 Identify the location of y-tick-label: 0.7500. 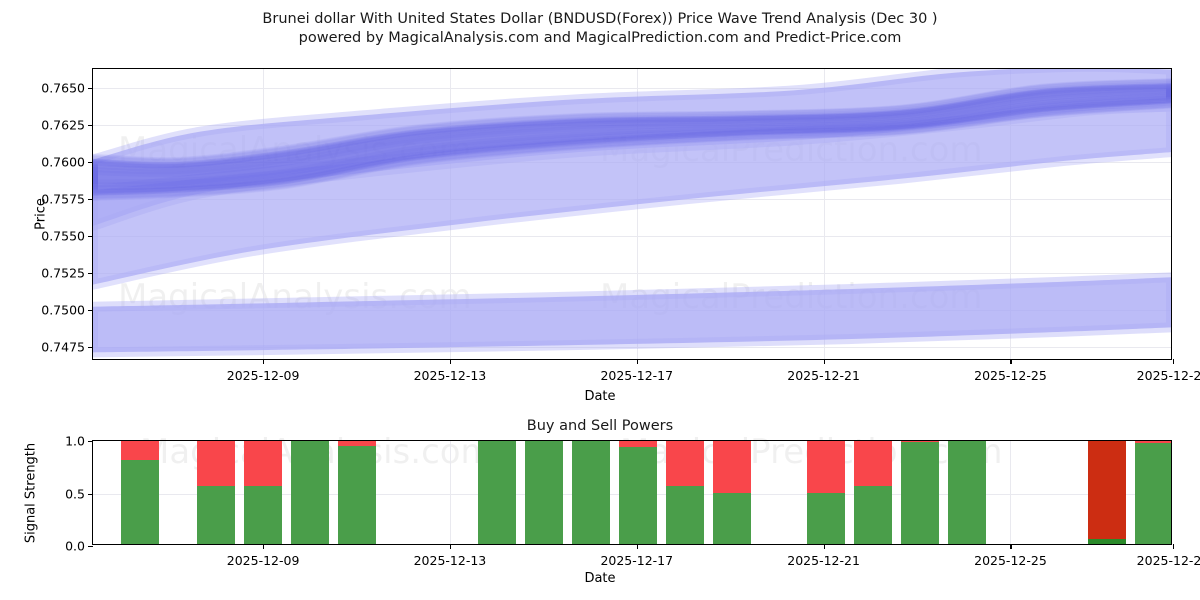
(63, 310).